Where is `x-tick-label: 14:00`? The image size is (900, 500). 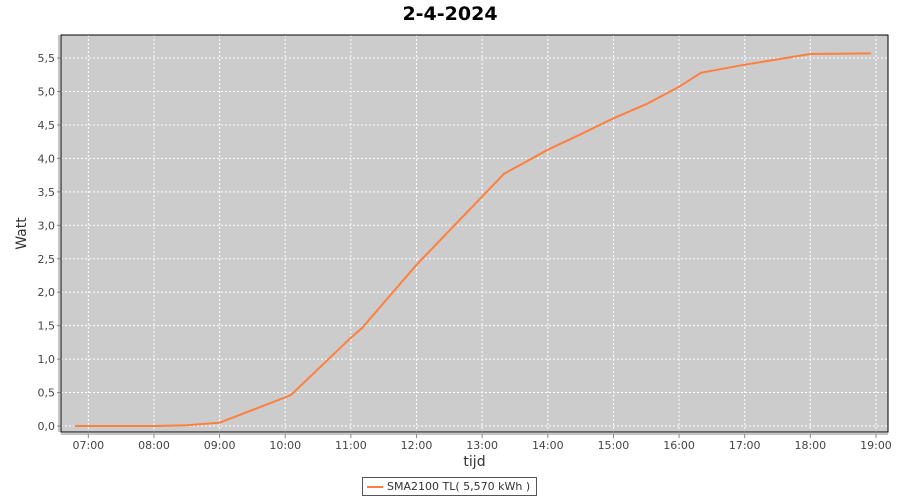
x-tick-label: 14:00 is located at coordinates (548, 445).